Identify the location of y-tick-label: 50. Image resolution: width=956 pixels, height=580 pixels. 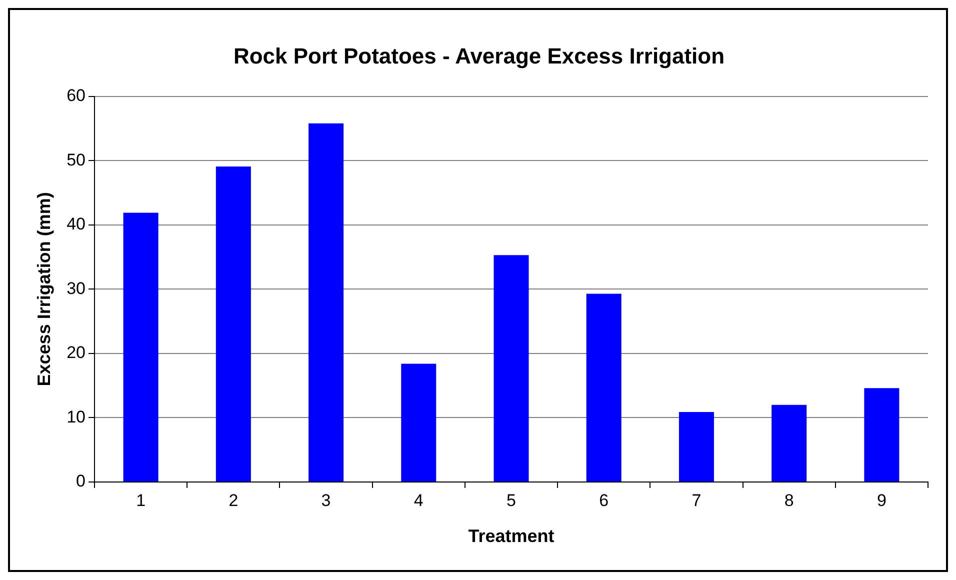
(76, 160).